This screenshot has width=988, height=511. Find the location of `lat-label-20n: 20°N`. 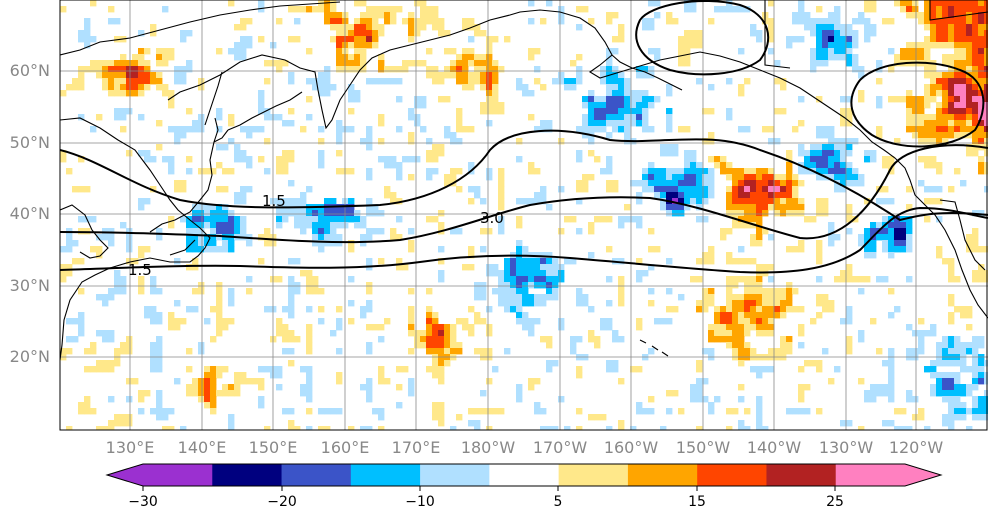

lat-label-20n: 20°N is located at coordinates (30, 356).